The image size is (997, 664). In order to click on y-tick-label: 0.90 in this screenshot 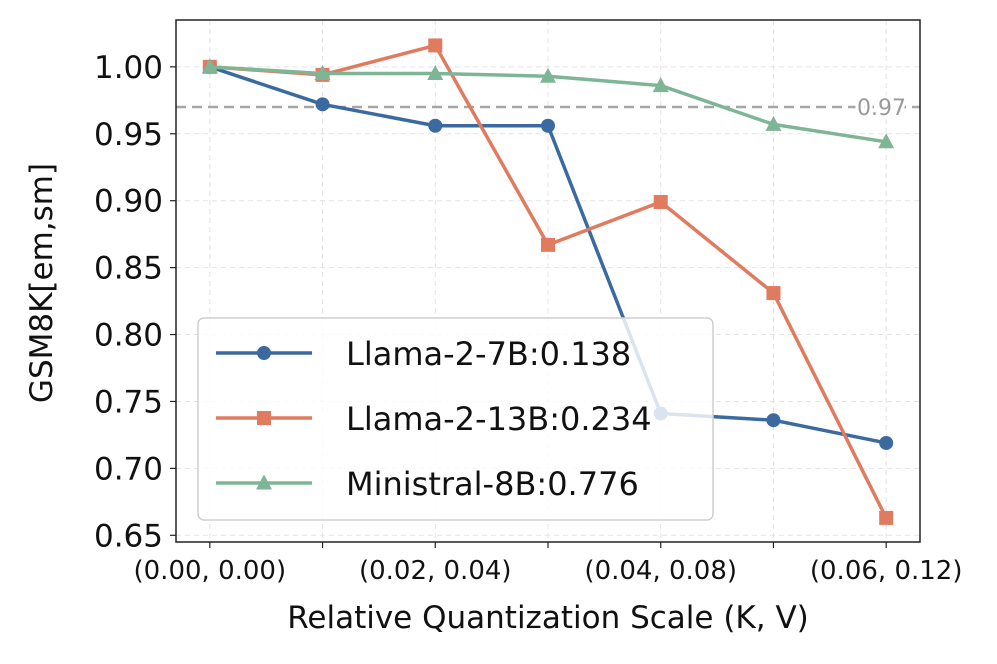, I will do `click(128, 202)`.